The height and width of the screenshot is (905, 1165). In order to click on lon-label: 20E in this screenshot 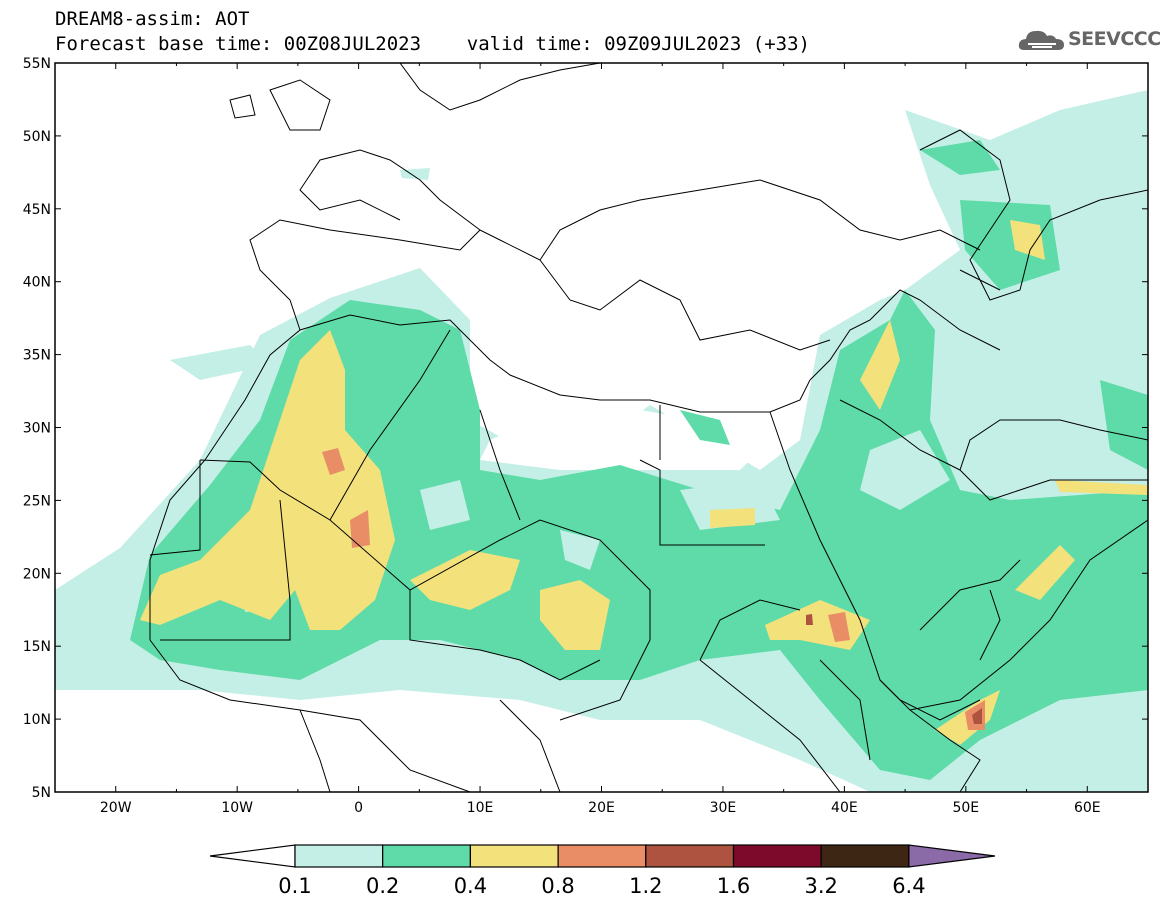, I will do `click(601, 808)`.